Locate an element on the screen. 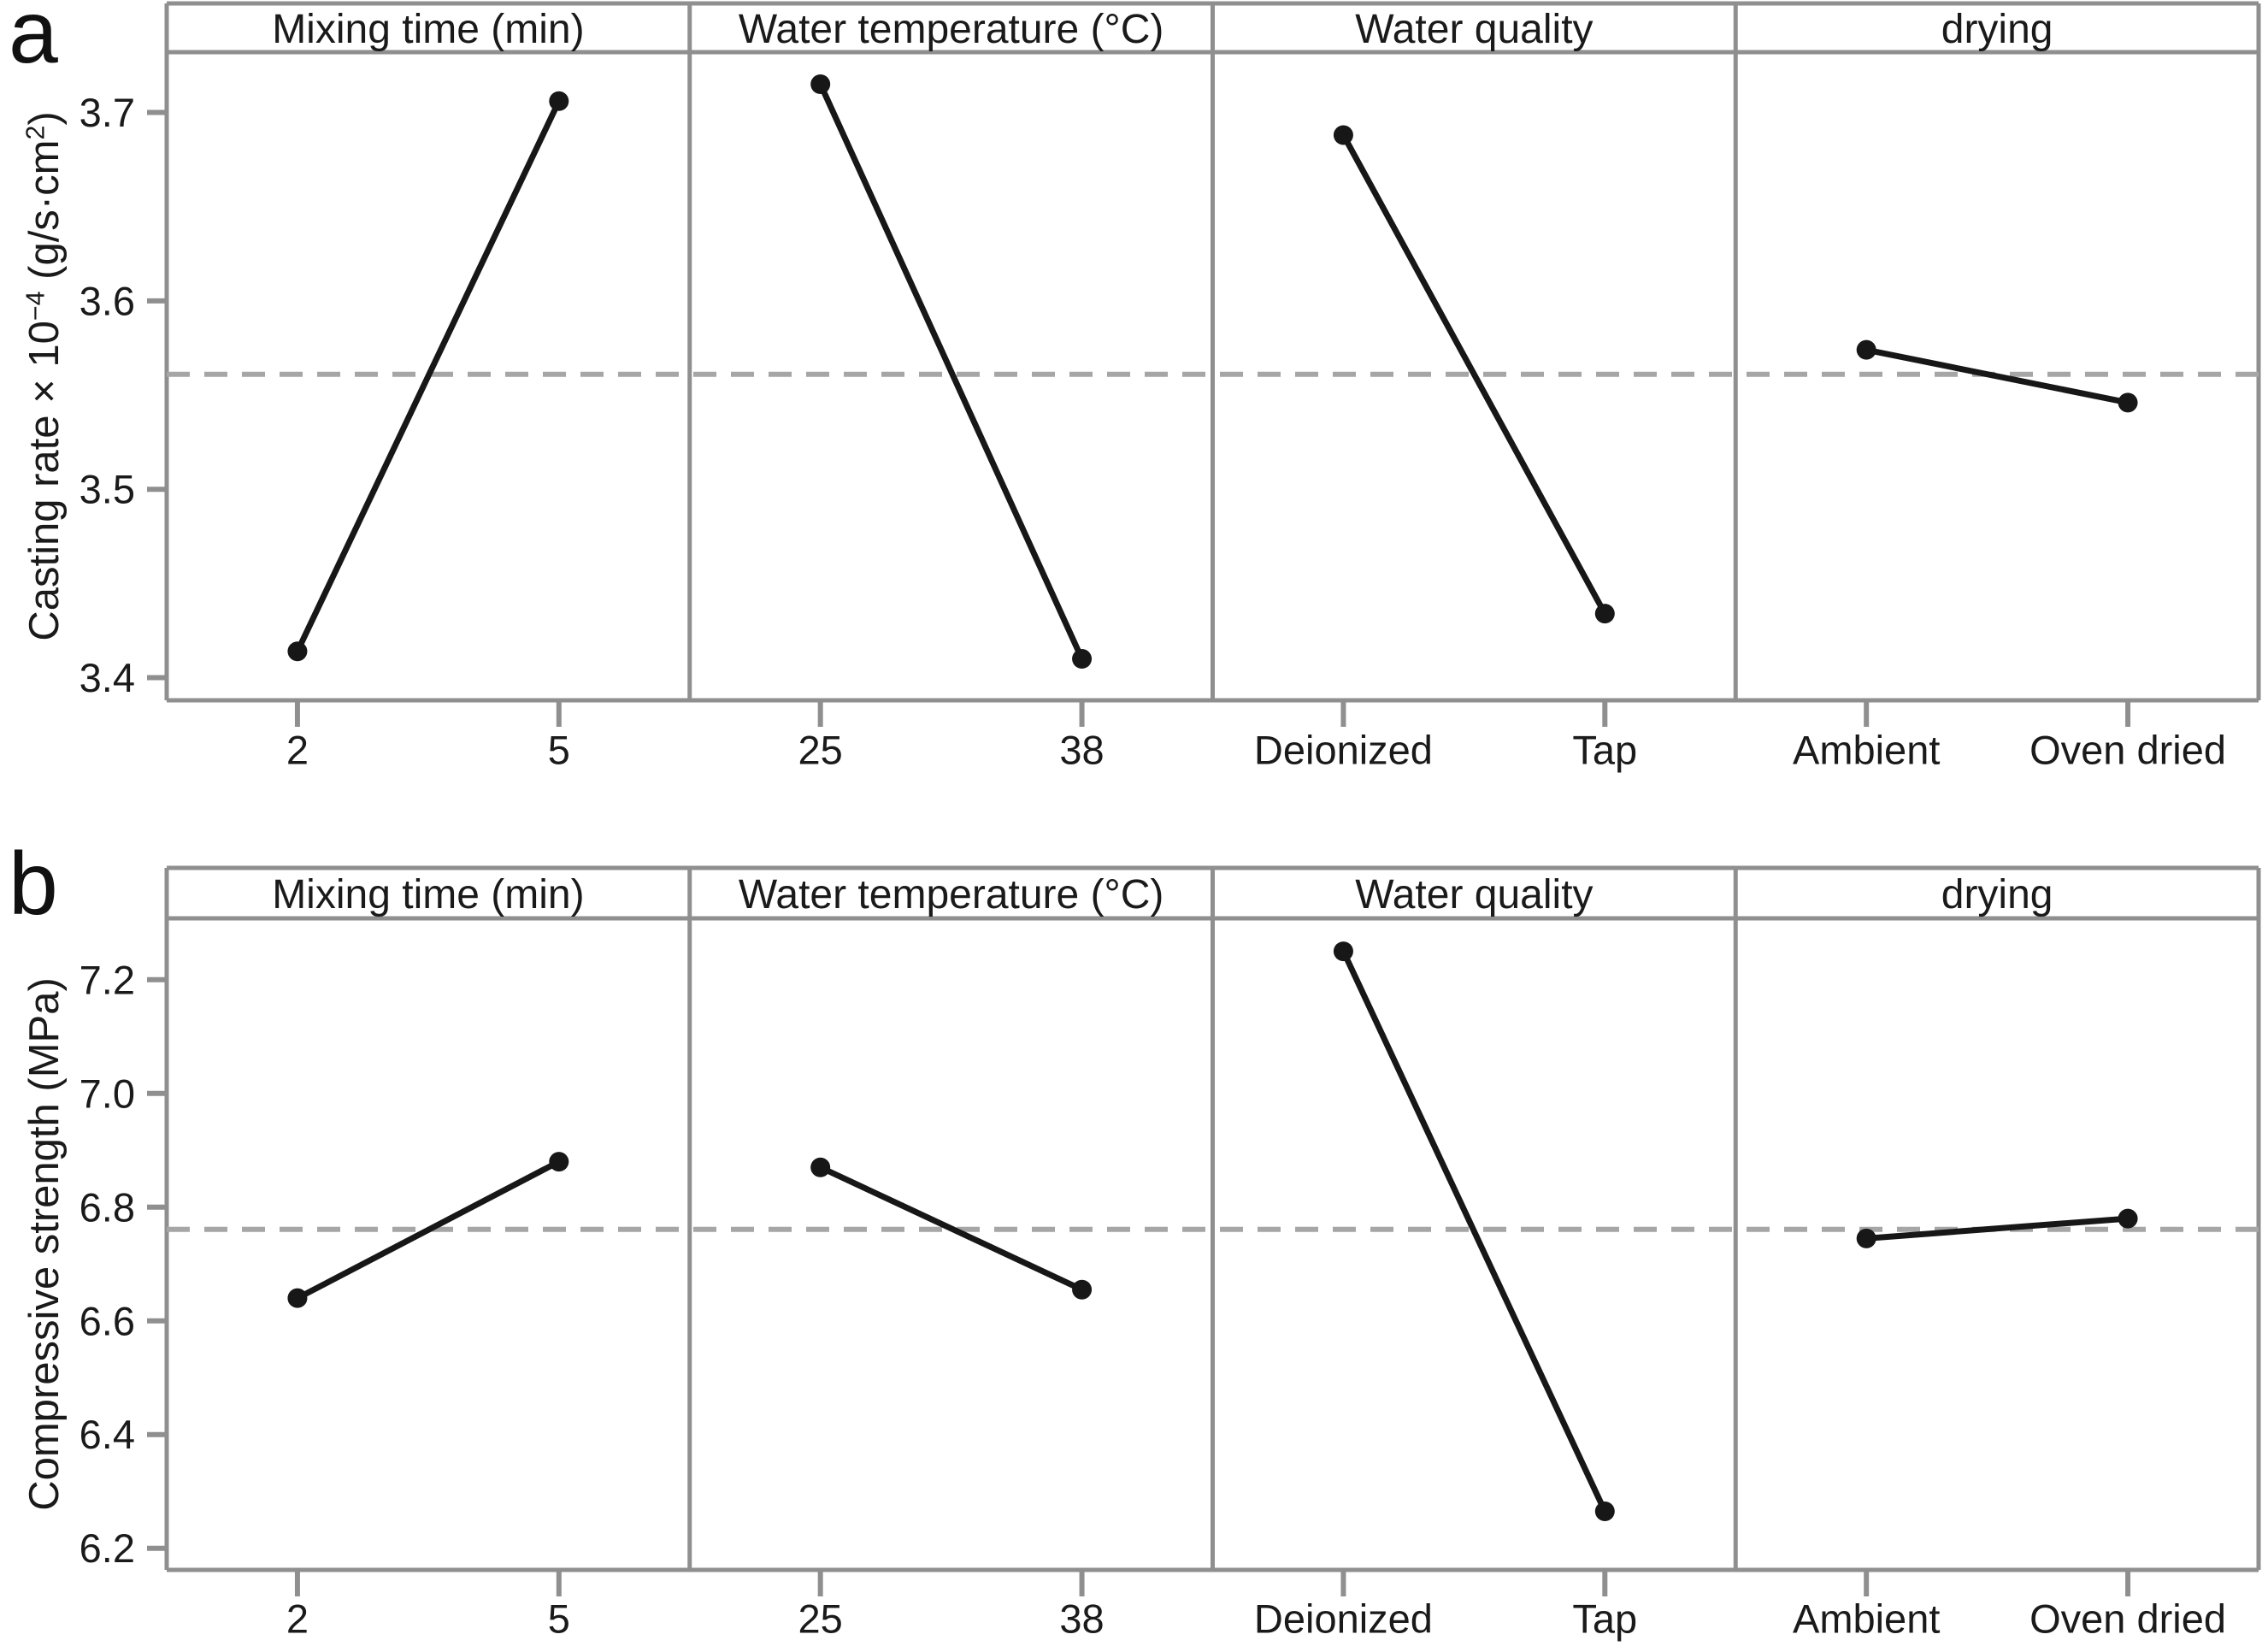  y-tick-label: 6.4 is located at coordinates (107, 1434).